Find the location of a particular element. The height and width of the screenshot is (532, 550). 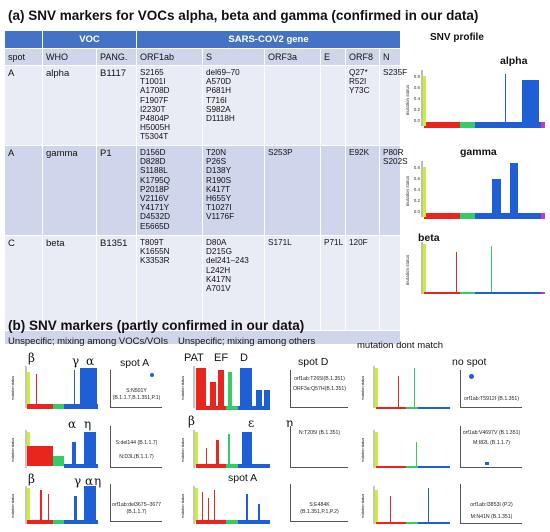

cell-pango: B1351 is located at coordinates (116, 283).